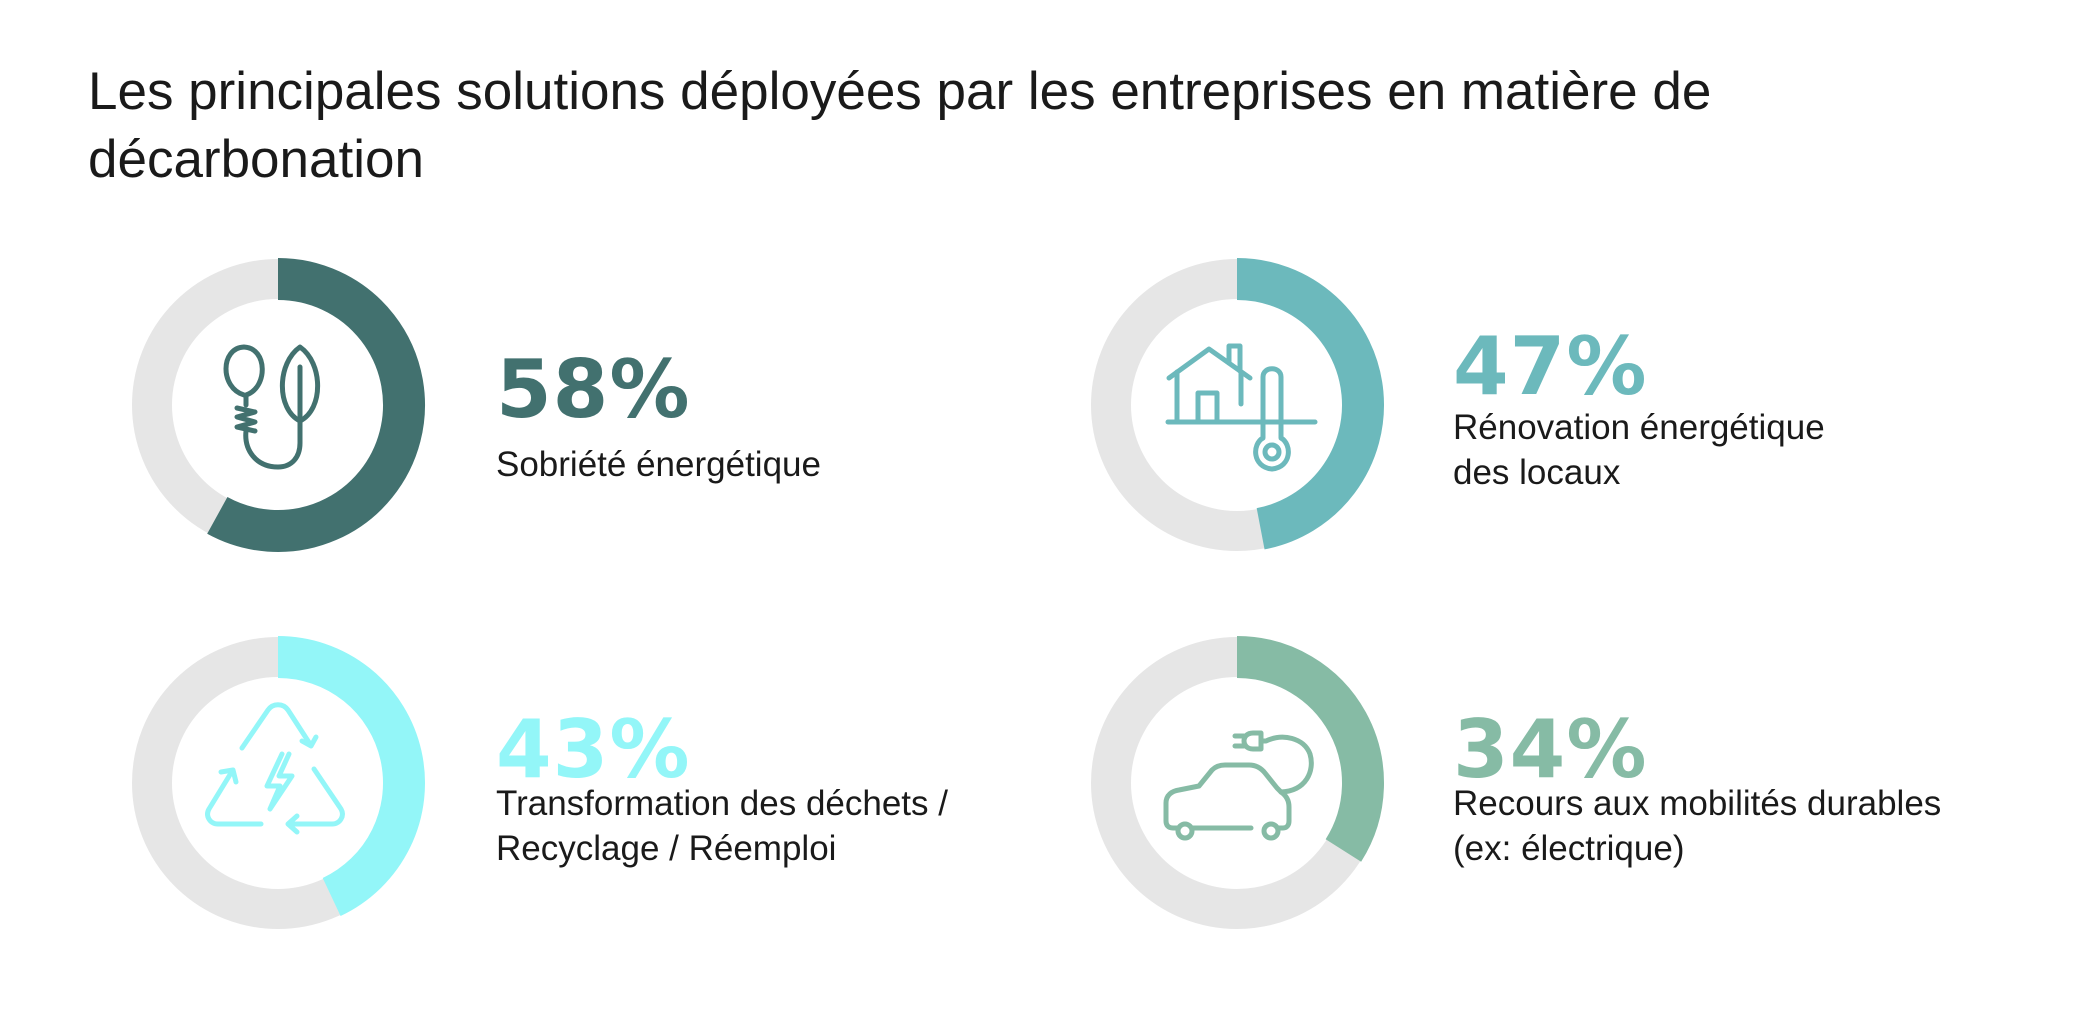 The width and height of the screenshot is (2083, 1025). Describe the element at coordinates (1550, 749) in the screenshot. I see `percentage-mobilite: 34%` at that location.